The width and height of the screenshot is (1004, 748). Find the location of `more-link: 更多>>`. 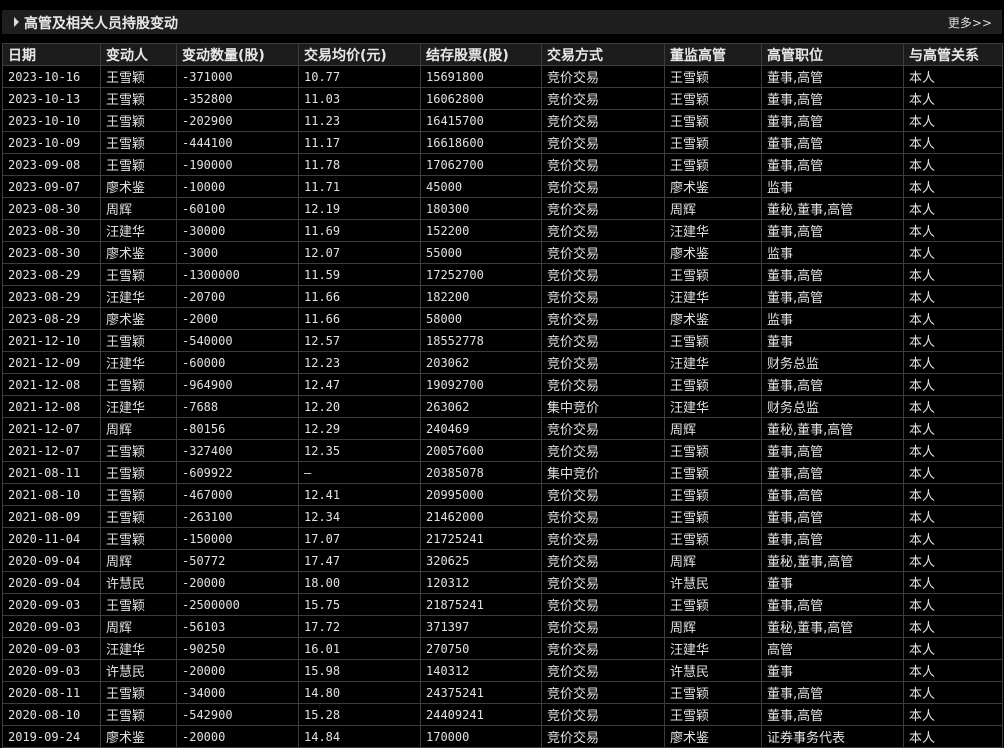

more-link: 更多>> is located at coordinates (969, 23).